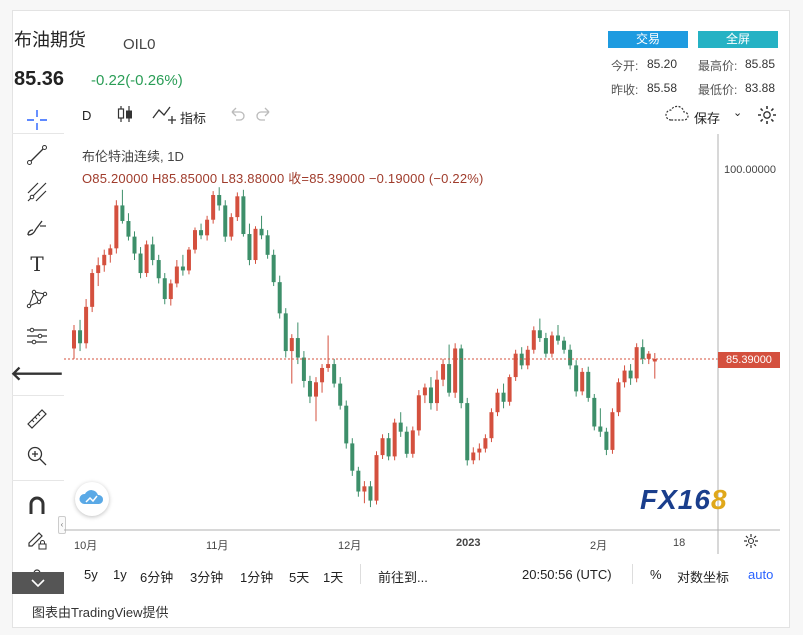 The image size is (803, 635). What do you see at coordinates (207, 577) in the screenshot?
I see `range-3min-button: 3分钟` at bounding box center [207, 577].